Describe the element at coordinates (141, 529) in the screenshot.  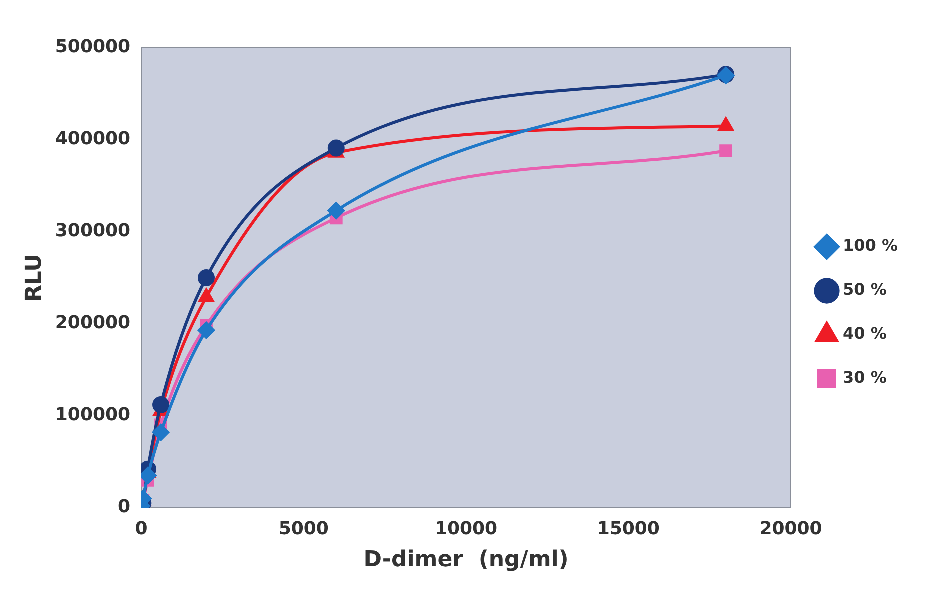
I see `x-tick-label: 0` at that location.